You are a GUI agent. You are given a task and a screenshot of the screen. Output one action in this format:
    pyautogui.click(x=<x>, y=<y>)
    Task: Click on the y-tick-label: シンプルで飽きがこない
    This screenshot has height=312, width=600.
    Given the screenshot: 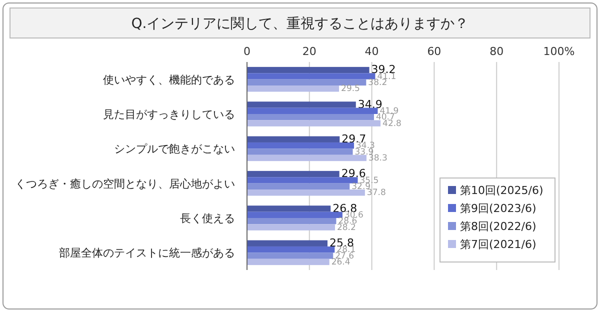 What is the action you would take?
    pyautogui.click(x=174, y=149)
    